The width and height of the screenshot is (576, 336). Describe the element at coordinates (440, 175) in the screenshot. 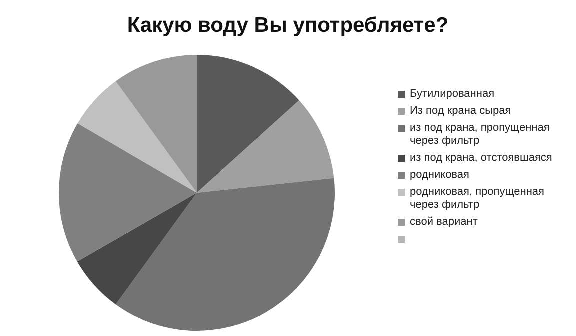

I see `legend-label: родниковая` at that location.